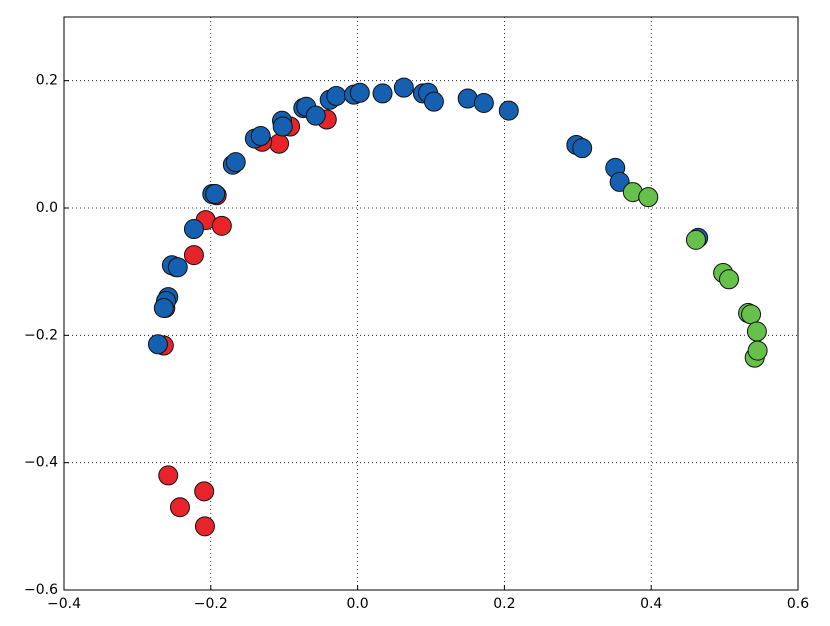  Describe the element at coordinates (357, 604) in the screenshot. I see `x-tick-label: 0.0` at that location.